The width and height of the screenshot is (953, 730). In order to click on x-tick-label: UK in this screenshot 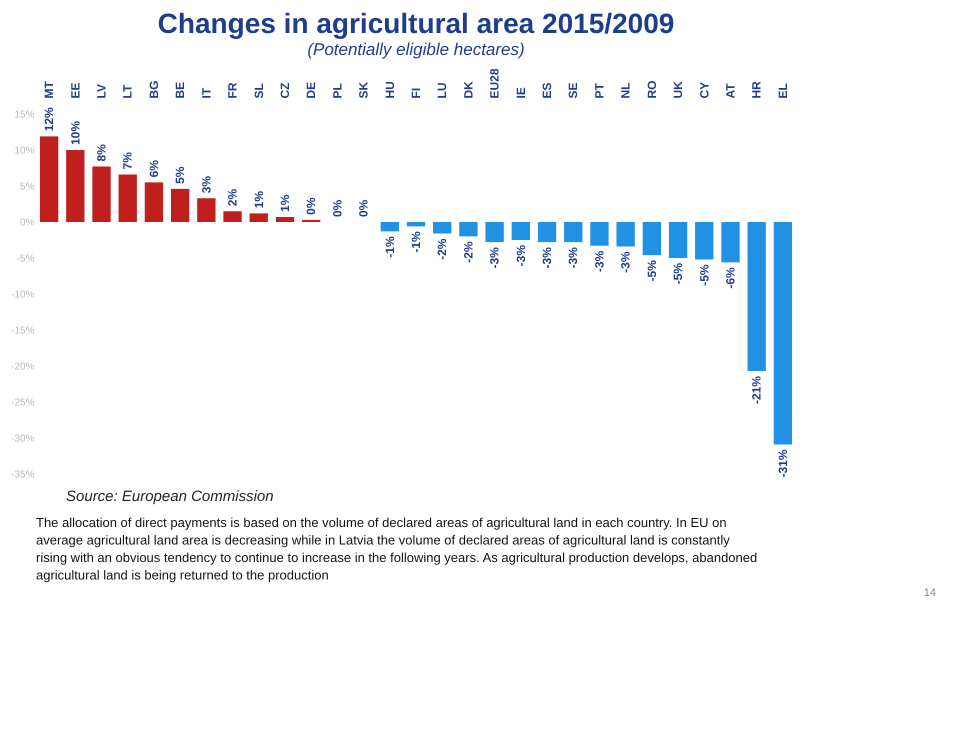, I will do `click(678, 89)`.